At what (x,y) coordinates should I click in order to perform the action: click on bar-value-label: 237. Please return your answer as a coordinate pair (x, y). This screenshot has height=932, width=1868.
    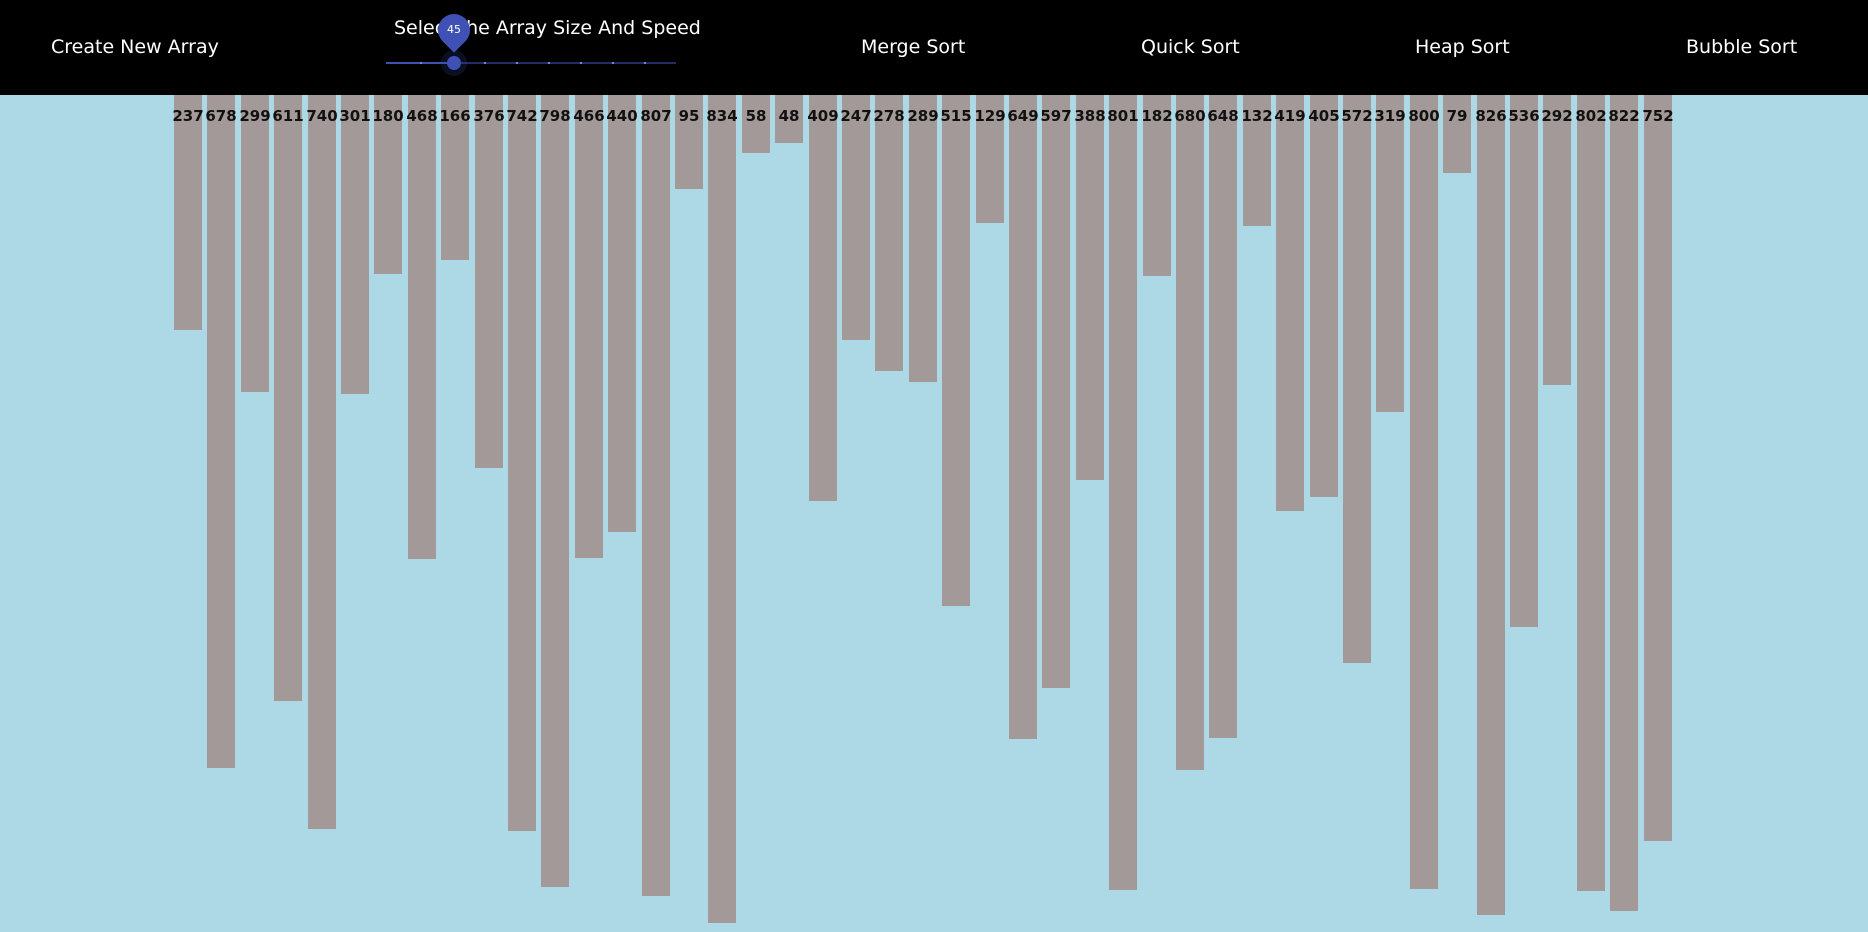
    Looking at the image, I should click on (188, 116).